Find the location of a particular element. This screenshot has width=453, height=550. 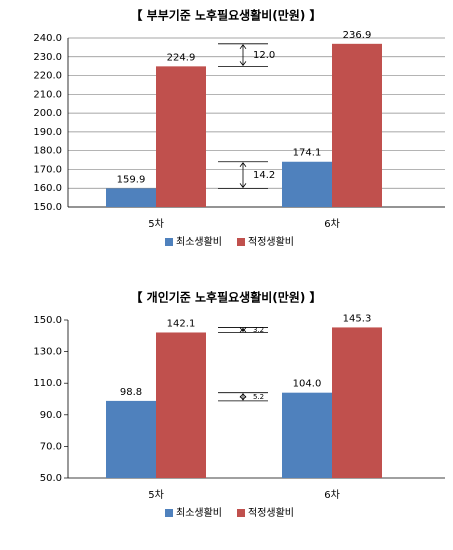

chart-title: 【 부부기준 노후필요생활비(만원) 】 is located at coordinates (225, 15).